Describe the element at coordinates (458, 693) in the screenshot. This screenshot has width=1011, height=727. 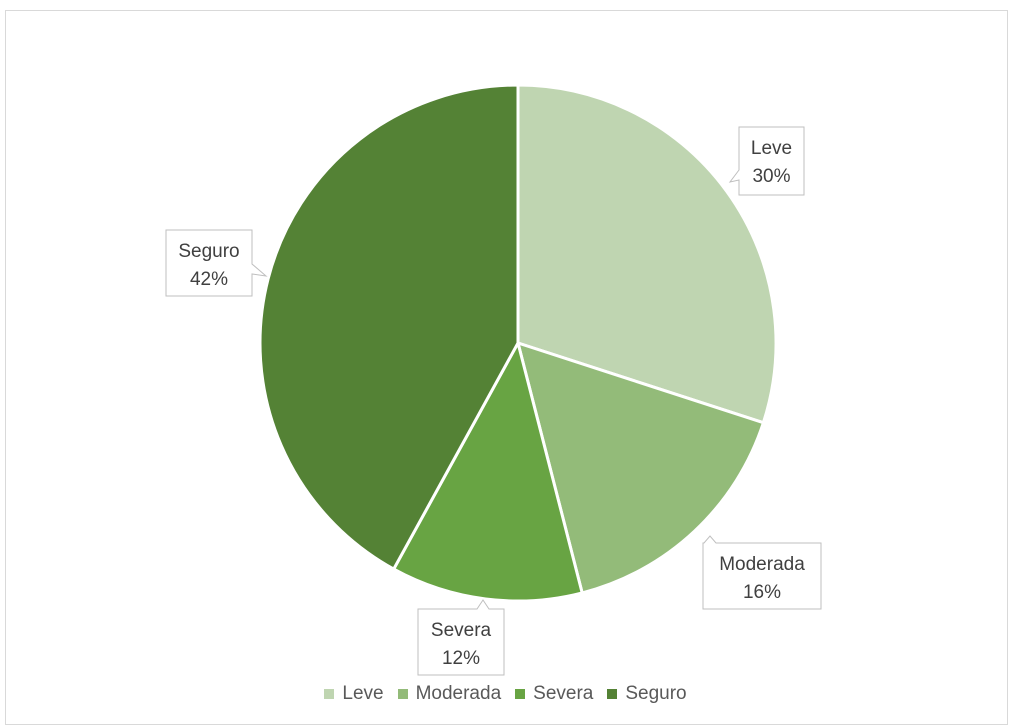
I see `legend-label-moderada: Moderada` at that location.